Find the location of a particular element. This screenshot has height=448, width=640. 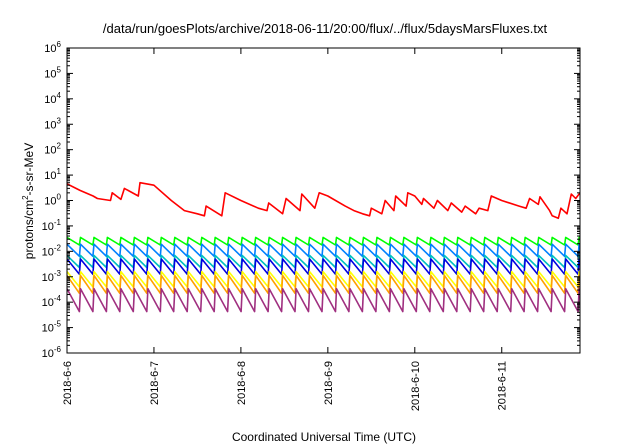

y-axis-label-suffix: -s-sr-MeV is located at coordinates (29, 169).